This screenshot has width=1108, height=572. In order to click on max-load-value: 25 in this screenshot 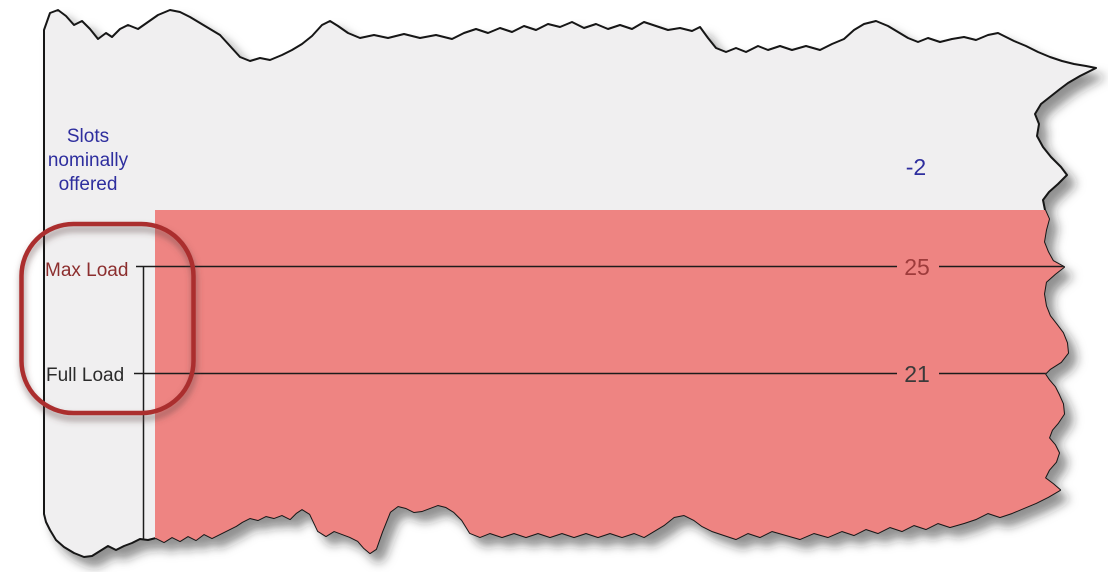, I will do `click(917, 267)`.